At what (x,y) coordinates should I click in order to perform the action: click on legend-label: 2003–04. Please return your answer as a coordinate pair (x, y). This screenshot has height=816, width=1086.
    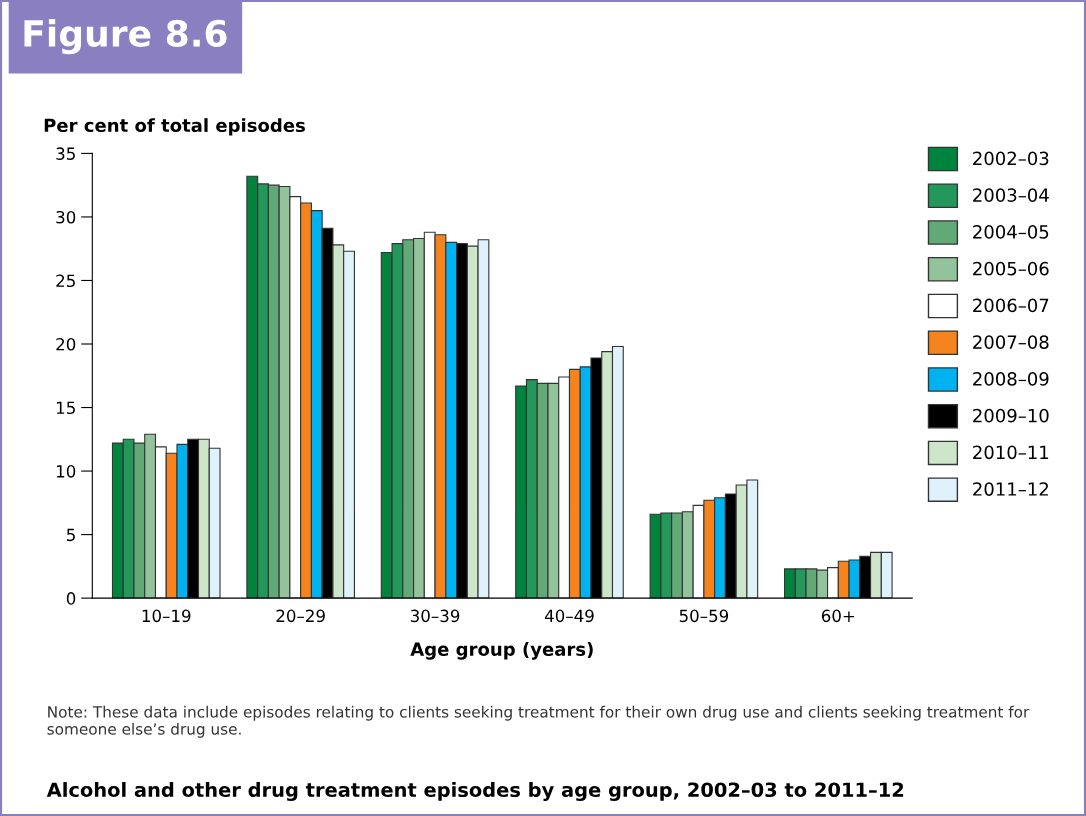
    Looking at the image, I should click on (1011, 195).